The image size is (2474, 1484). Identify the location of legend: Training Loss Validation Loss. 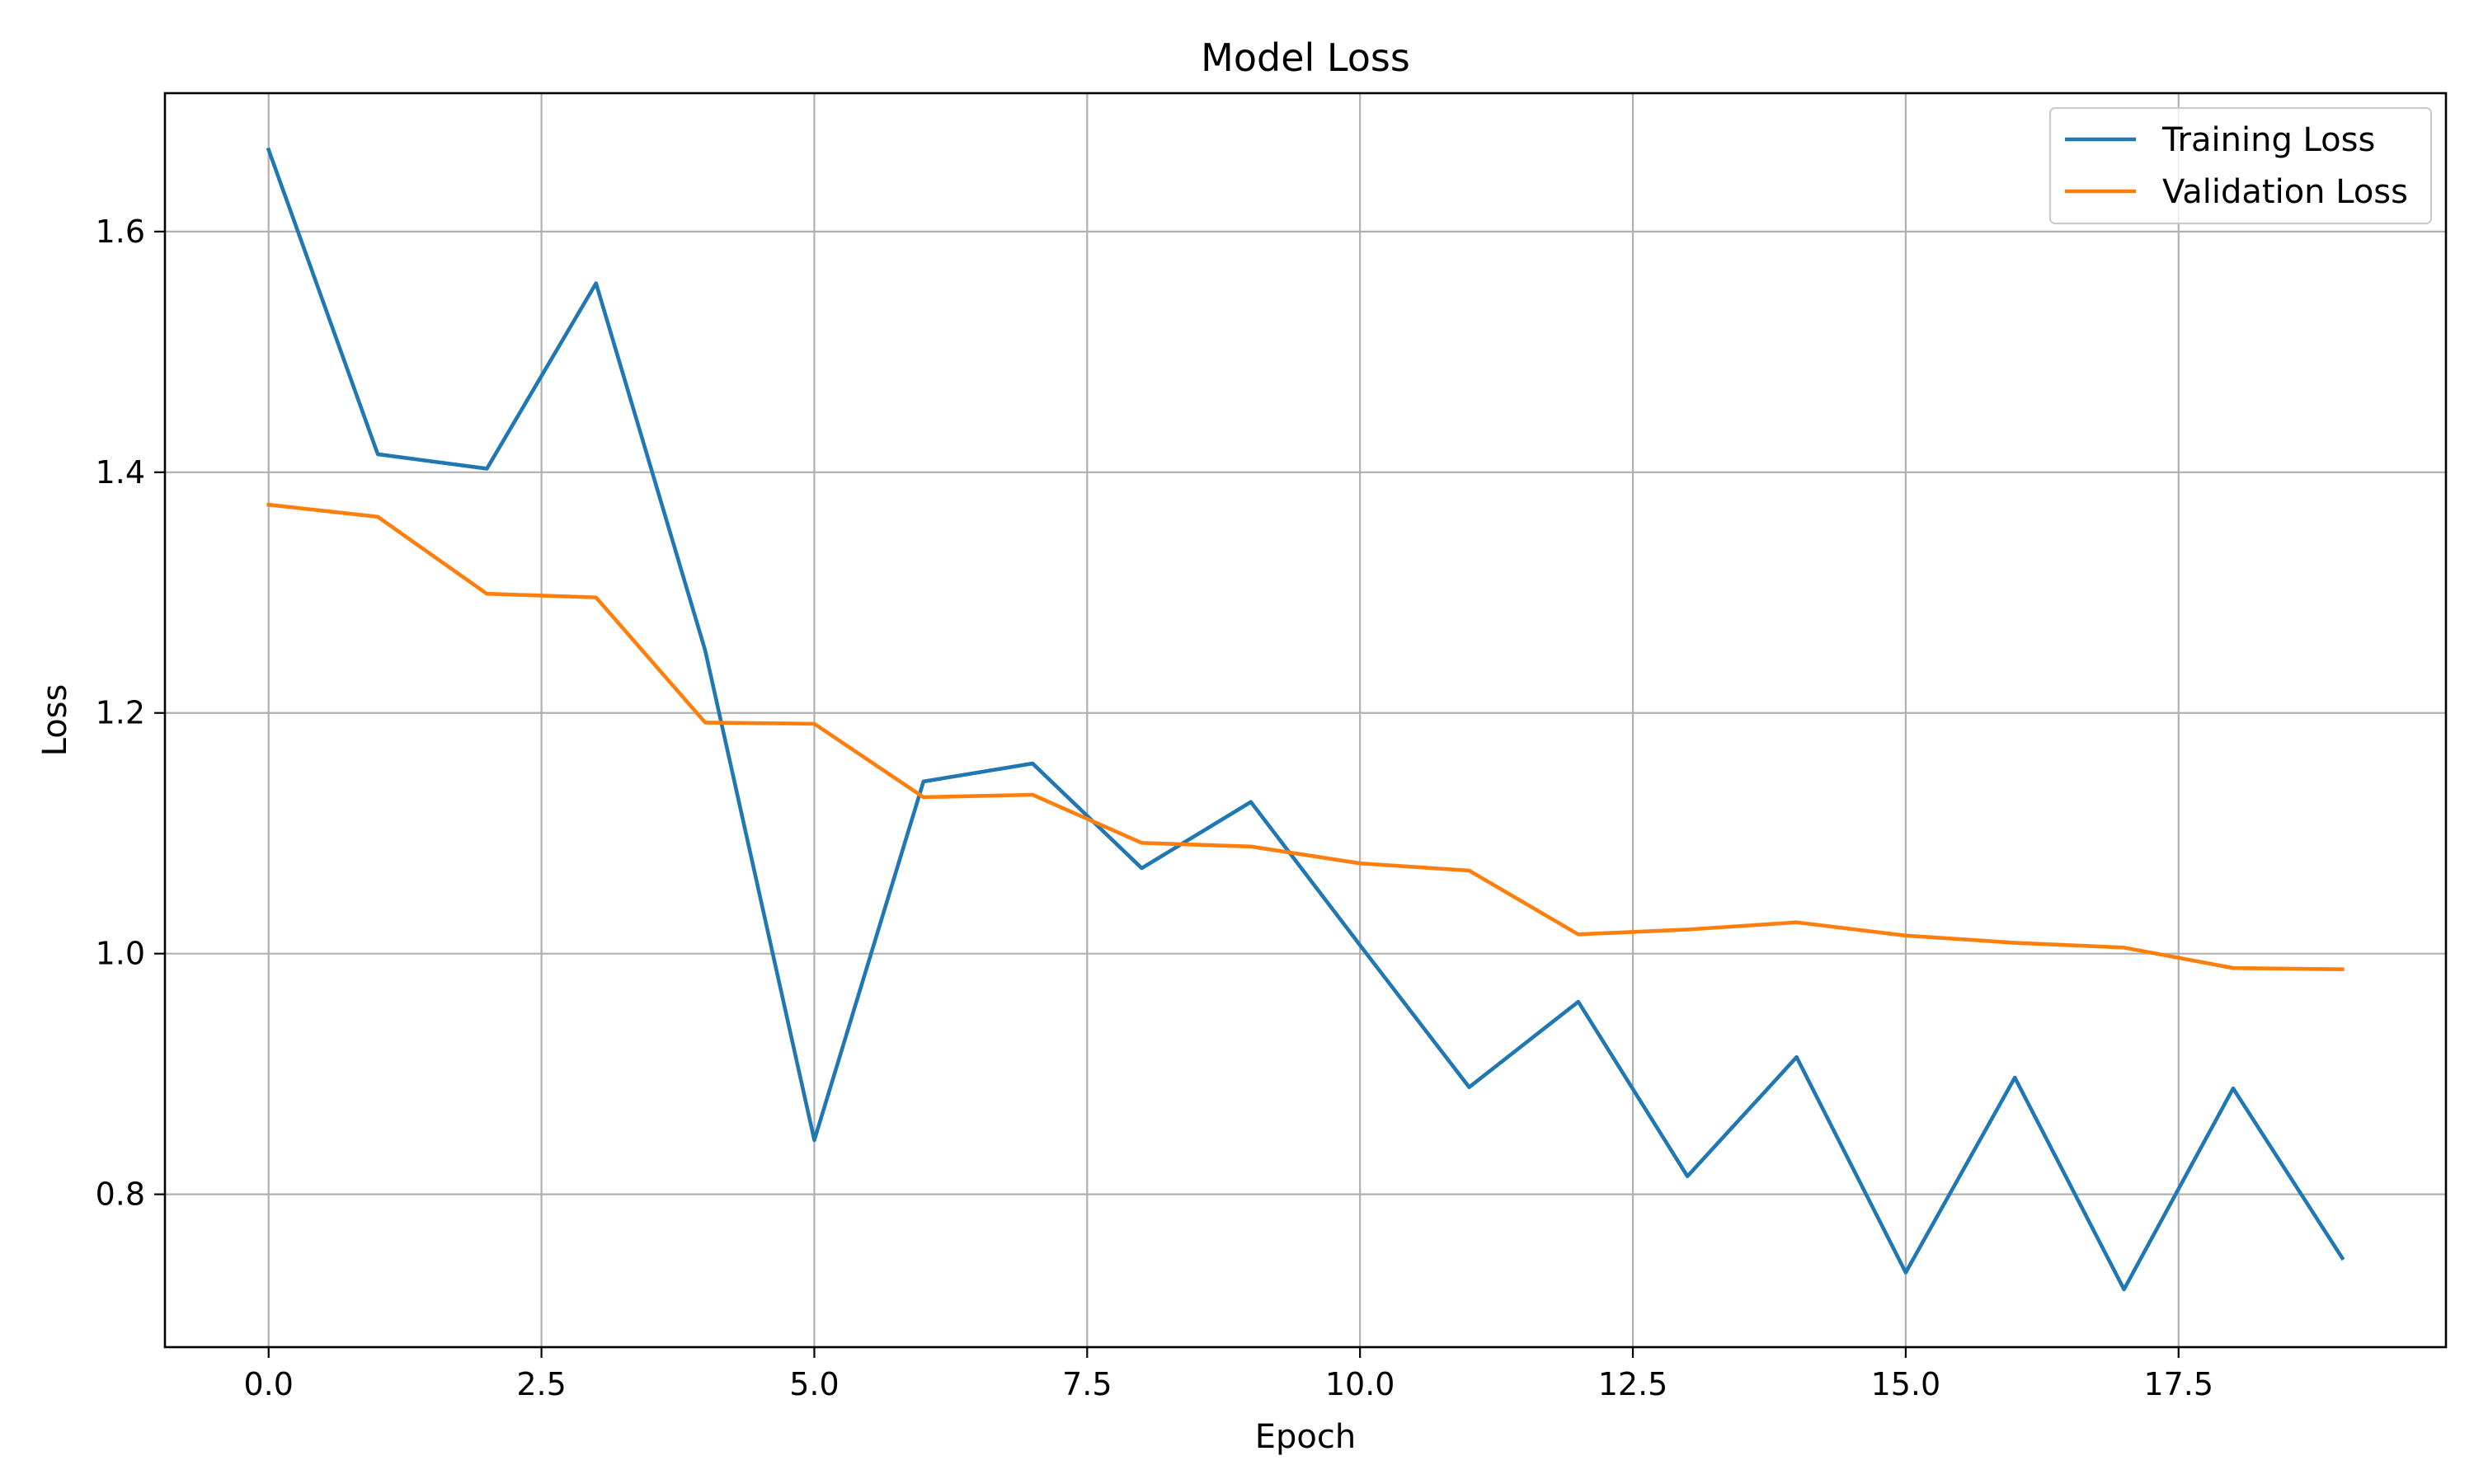
(2240, 165).